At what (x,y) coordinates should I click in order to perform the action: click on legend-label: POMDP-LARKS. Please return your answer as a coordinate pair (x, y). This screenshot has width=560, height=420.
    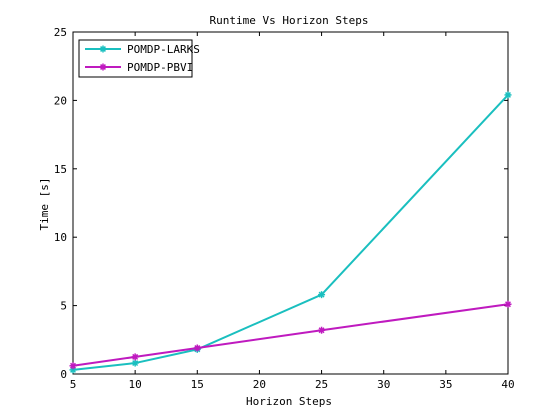
    Looking at the image, I should click on (163, 49).